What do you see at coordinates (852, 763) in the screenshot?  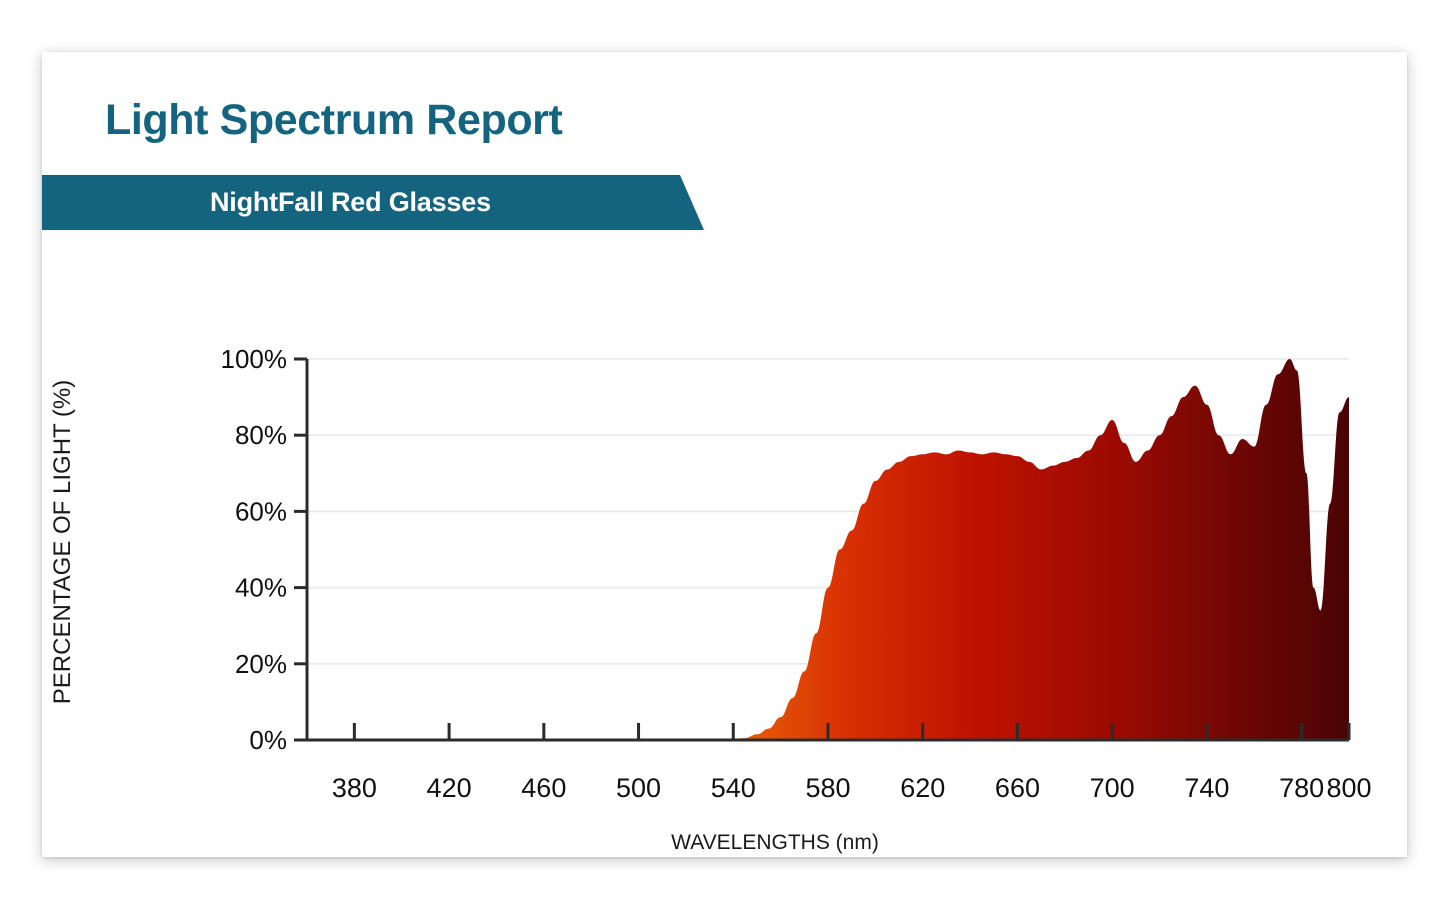 I see `x-axis-ticks: 380 420 460 500 540 580 620 660 700 740 780 800` at bounding box center [852, 763].